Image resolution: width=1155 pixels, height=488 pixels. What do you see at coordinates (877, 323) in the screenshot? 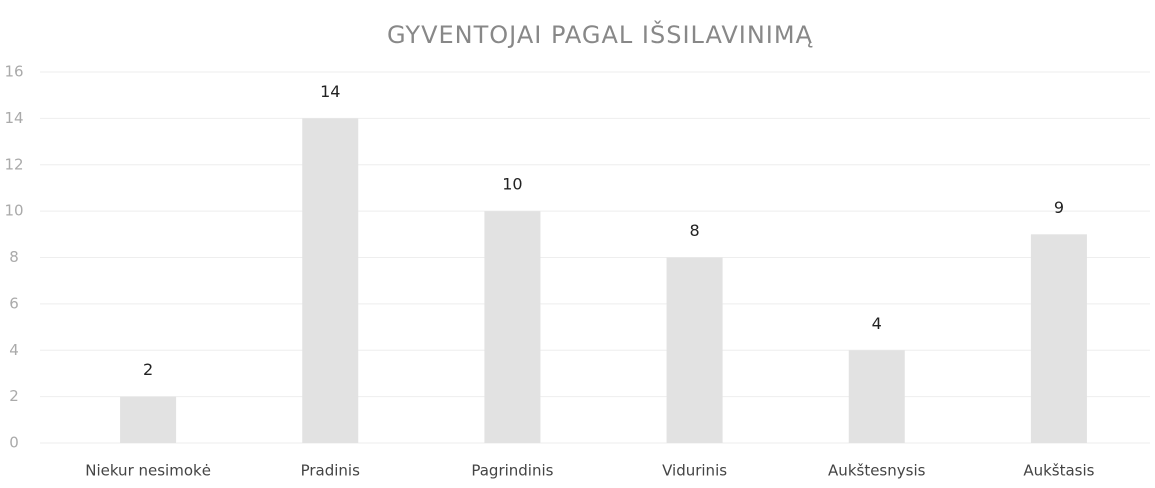
I see `data-label: 4` at bounding box center [877, 323].